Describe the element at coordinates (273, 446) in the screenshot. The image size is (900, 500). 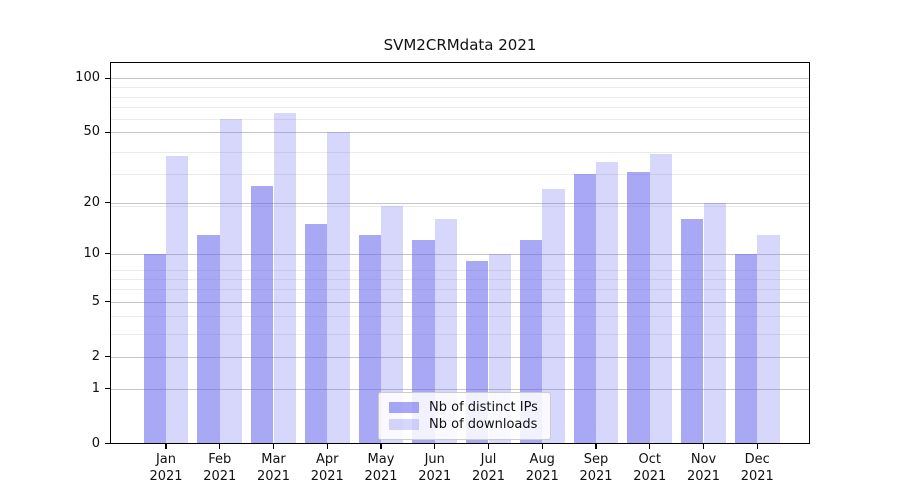
I see `x-tick-mark-mar` at that location.